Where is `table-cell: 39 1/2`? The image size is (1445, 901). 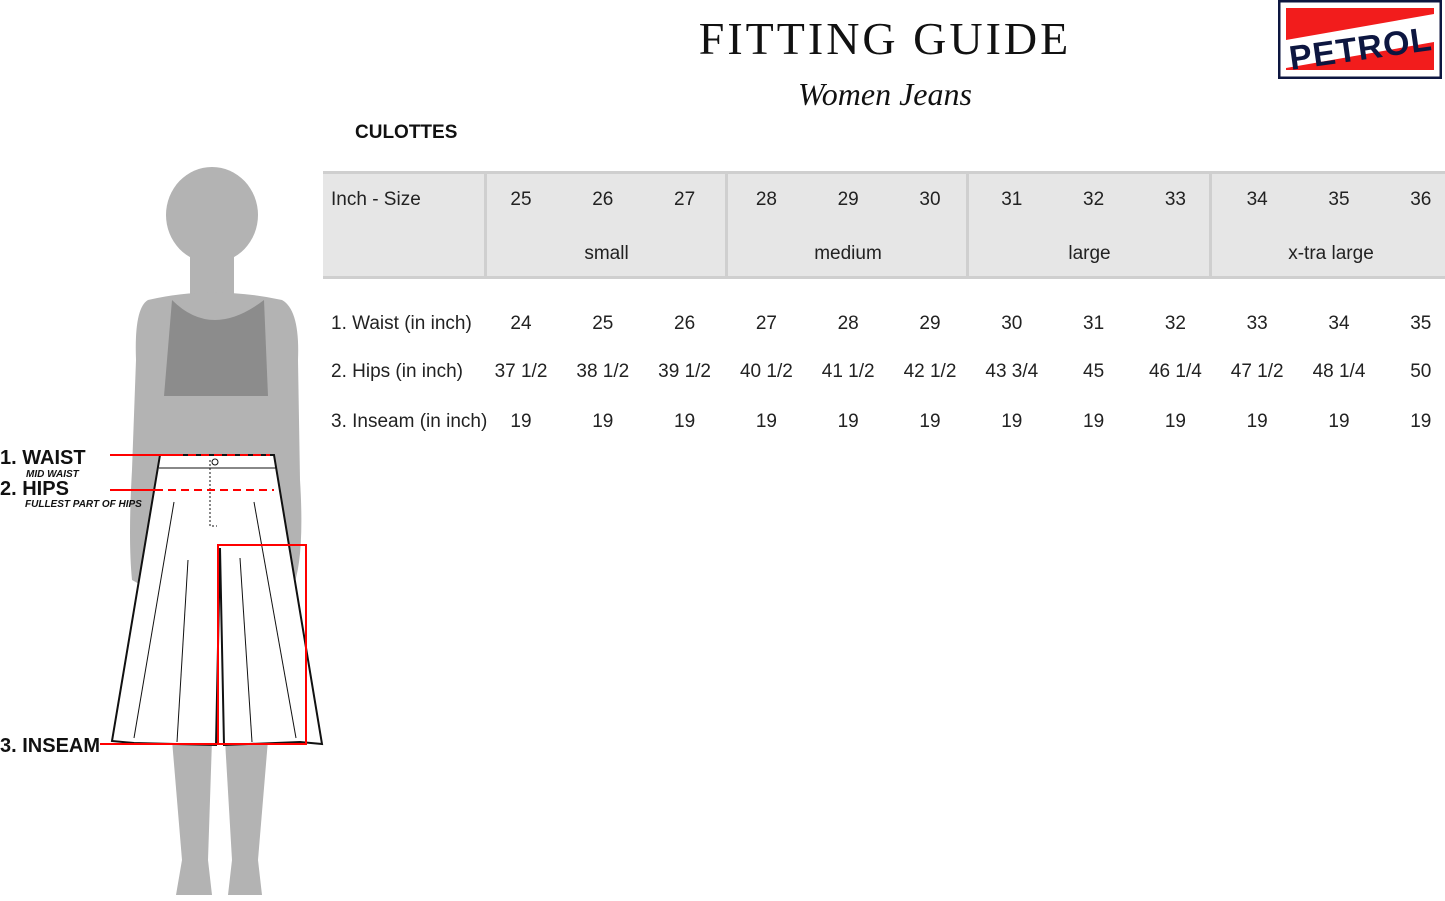 table-cell: 39 1/2 is located at coordinates (684, 371).